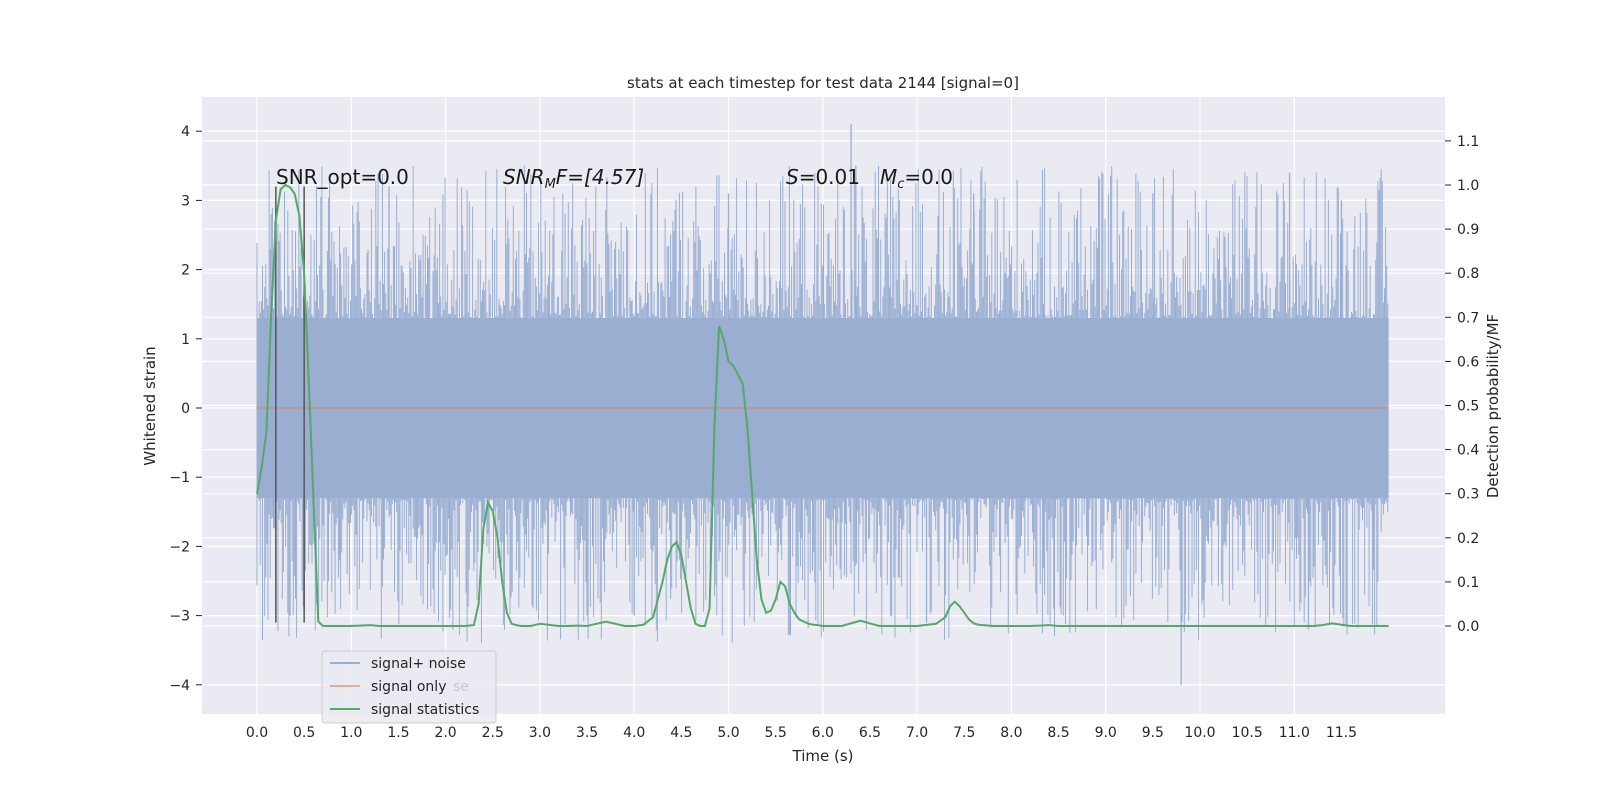  Describe the element at coordinates (351, 733) in the screenshot. I see `x-tick-label: 1.0` at that location.